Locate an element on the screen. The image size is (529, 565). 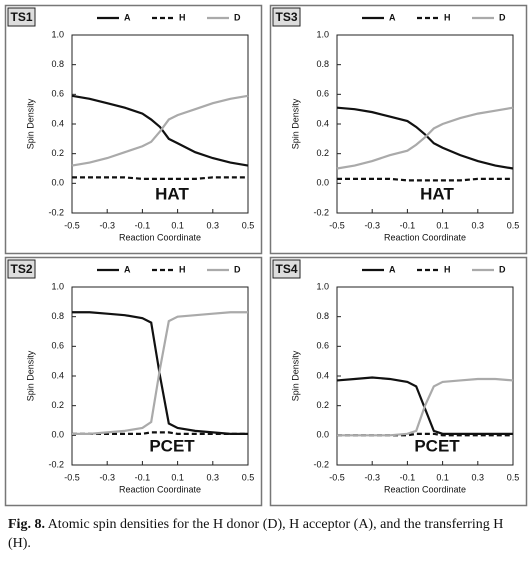
panel-label: TS3 is located at coordinates (286, 17).